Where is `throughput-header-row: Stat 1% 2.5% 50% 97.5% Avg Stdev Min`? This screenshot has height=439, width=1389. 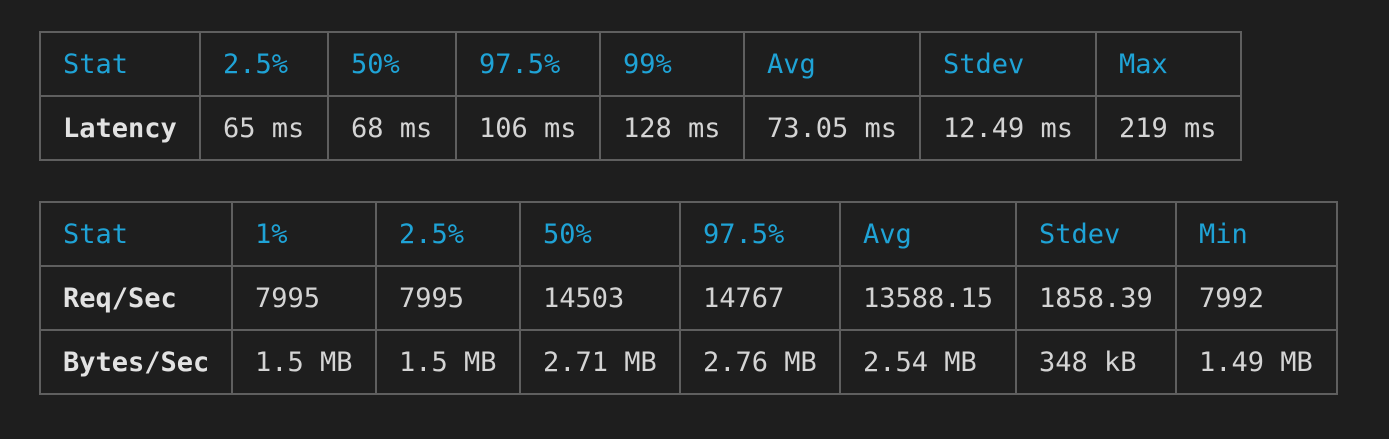
throughput-header-row: Stat 1% 2.5% 50% 97.5% Avg Stdev Min is located at coordinates (688, 234).